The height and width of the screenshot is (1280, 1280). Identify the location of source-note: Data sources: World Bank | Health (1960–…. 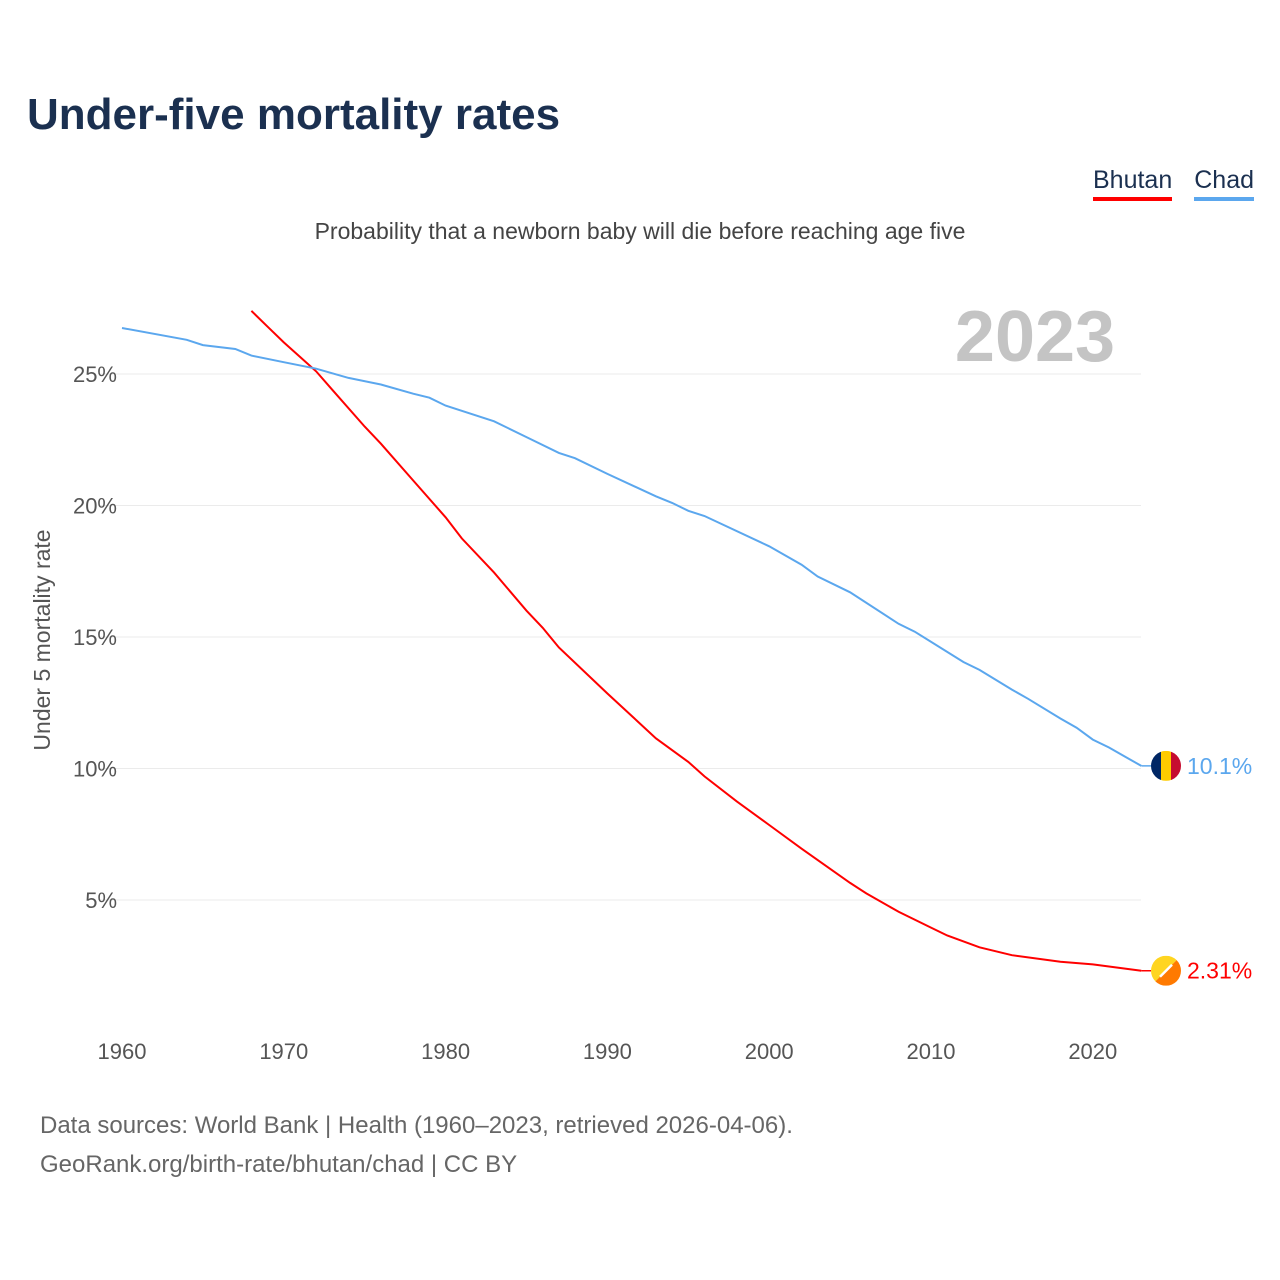
(416, 1125).